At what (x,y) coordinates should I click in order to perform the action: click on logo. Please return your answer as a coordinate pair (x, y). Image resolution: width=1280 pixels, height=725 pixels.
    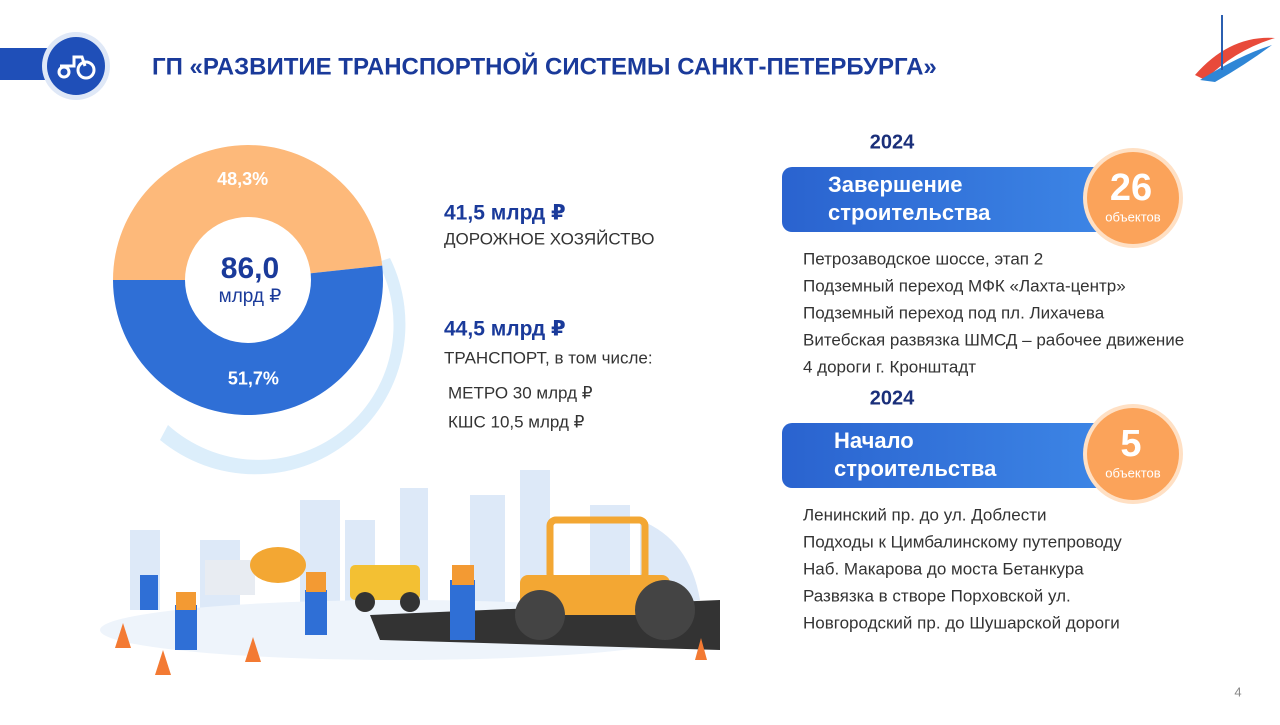
    Looking at the image, I should click on (1235, 48).